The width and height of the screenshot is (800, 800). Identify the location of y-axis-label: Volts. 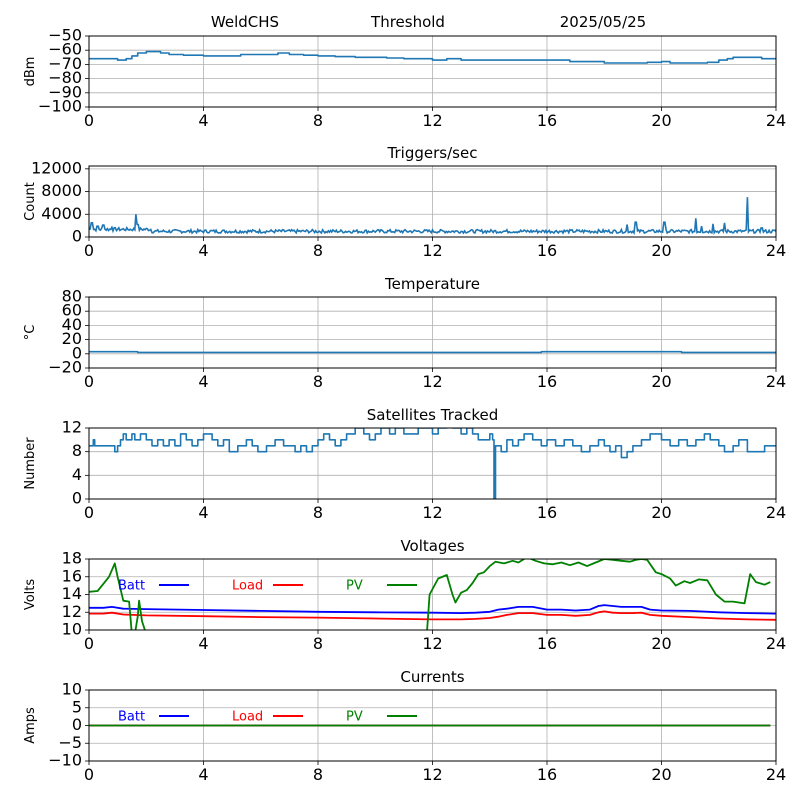
(30, 595).